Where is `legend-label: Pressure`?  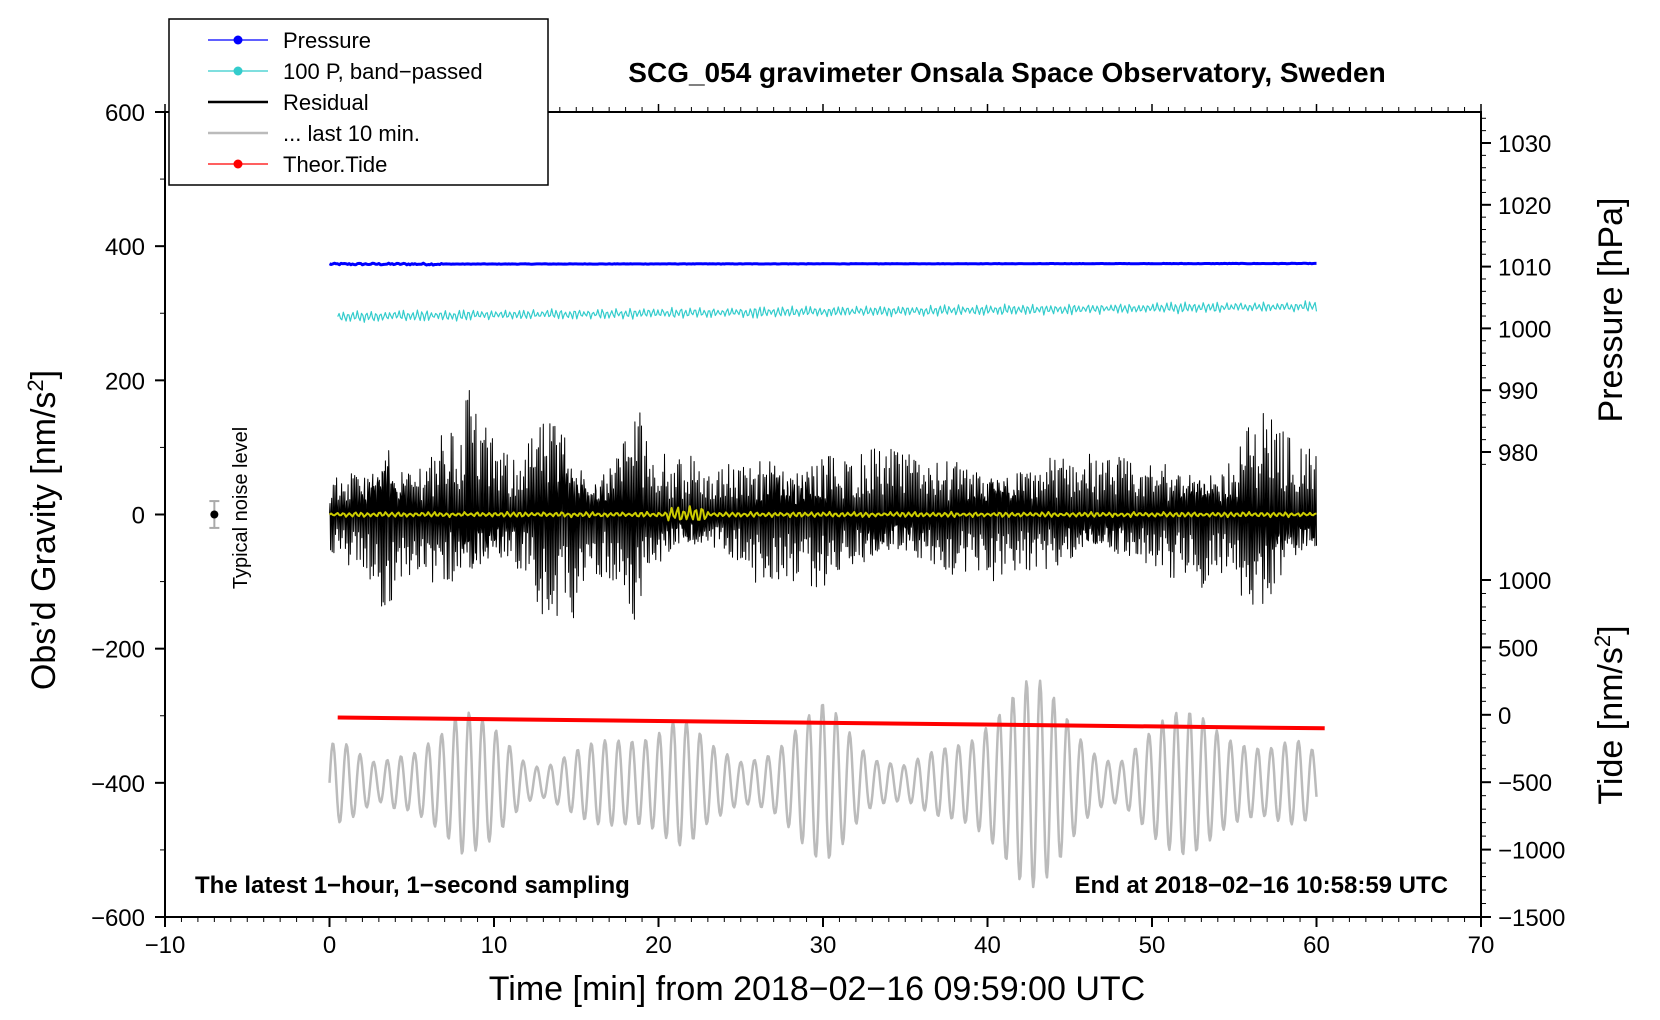 legend-label: Pressure is located at coordinates (327, 40).